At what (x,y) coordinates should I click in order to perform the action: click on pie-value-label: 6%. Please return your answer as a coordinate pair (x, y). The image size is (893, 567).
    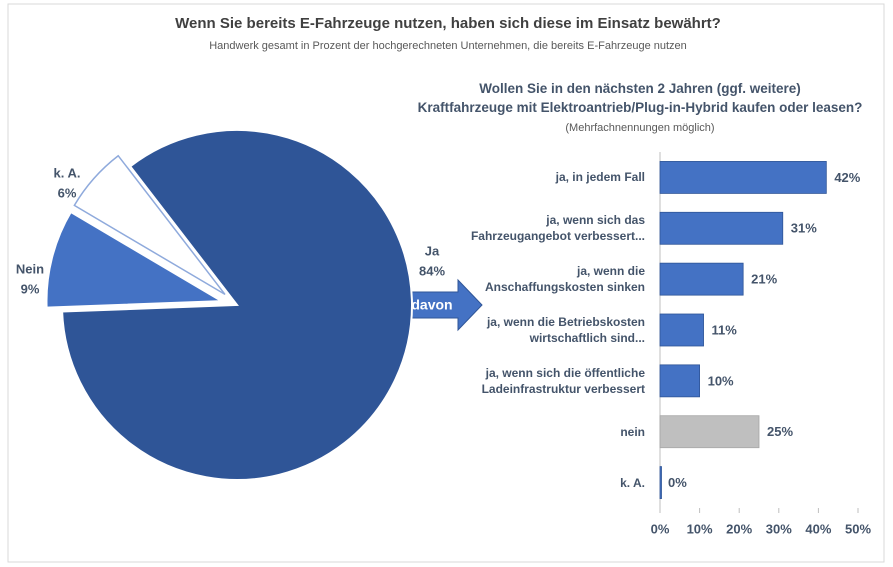
    Looking at the image, I should click on (67, 192).